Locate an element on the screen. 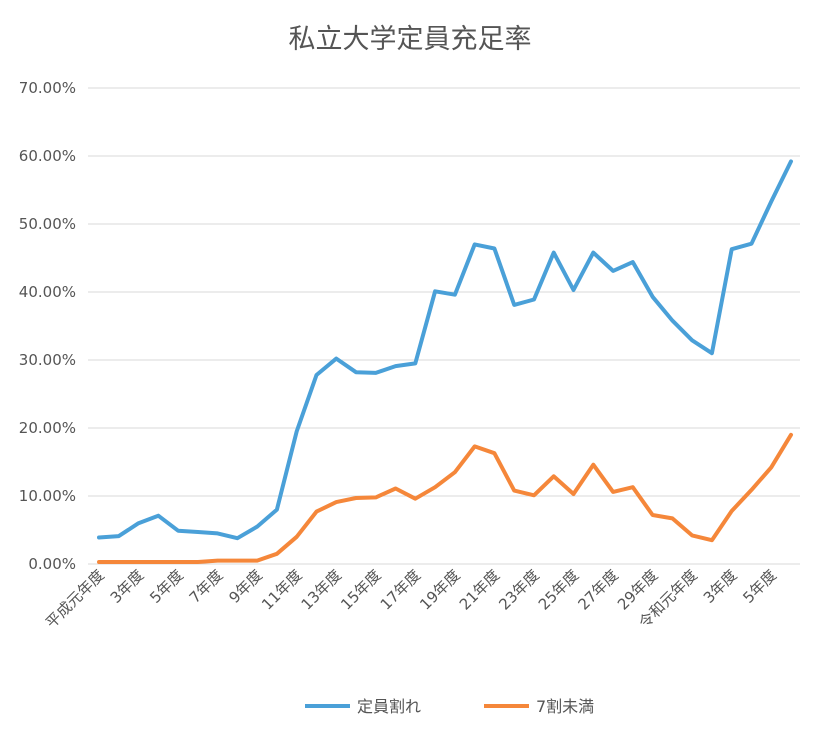 This screenshot has height=740, width=820. y-tick-label: 10.00% is located at coordinates (47, 496).